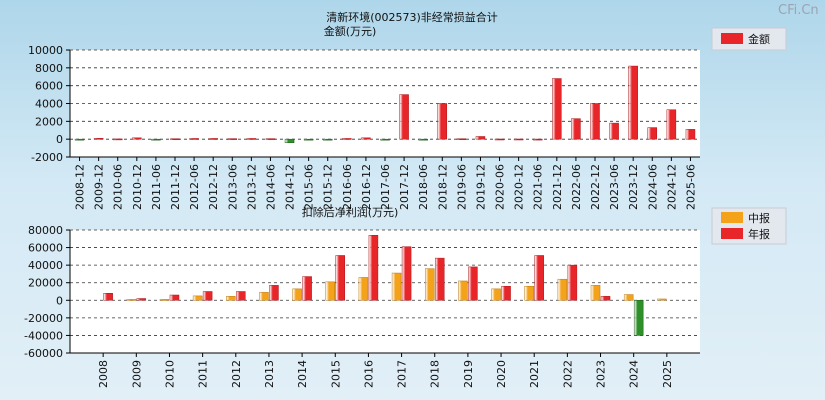 Image resolution: width=825 pixels, height=400 pixels. Describe the element at coordinates (251, 187) in the screenshot. I see `top-x-tick-label: 2013-12` at that location.